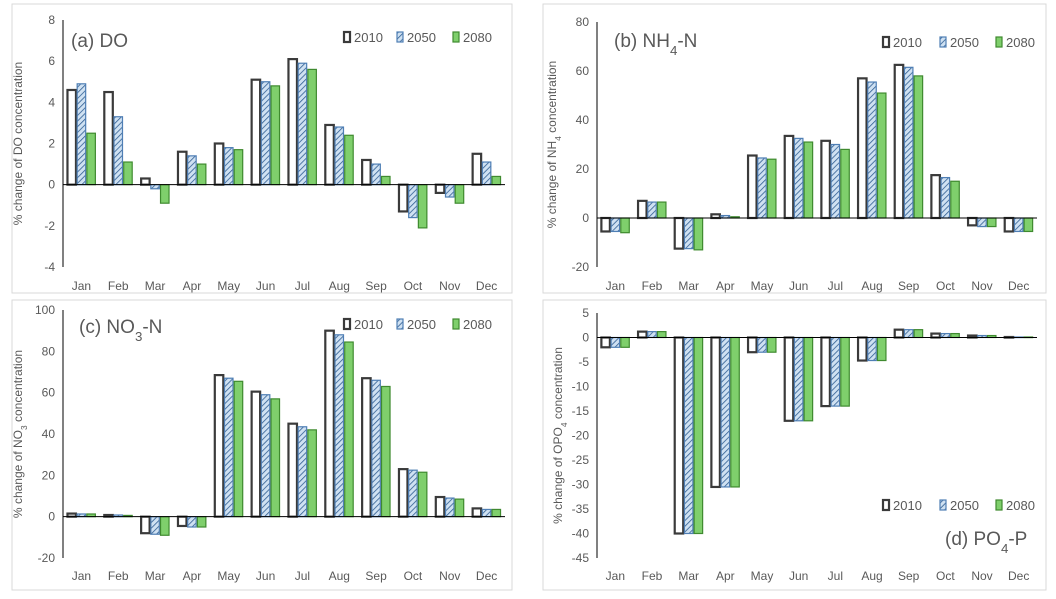 The image size is (1056, 599). What do you see at coordinates (881, 155) in the screenshot?
I see `bar-b-2080-aug` at bounding box center [881, 155].